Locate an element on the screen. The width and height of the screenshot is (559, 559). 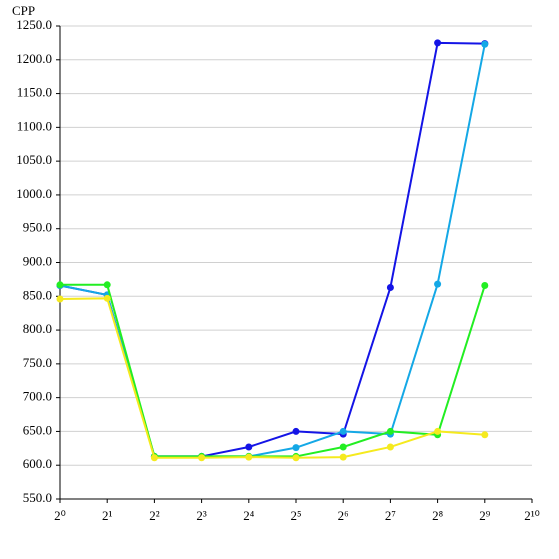
y-axis-label: CPP is located at coordinates (23, 10).